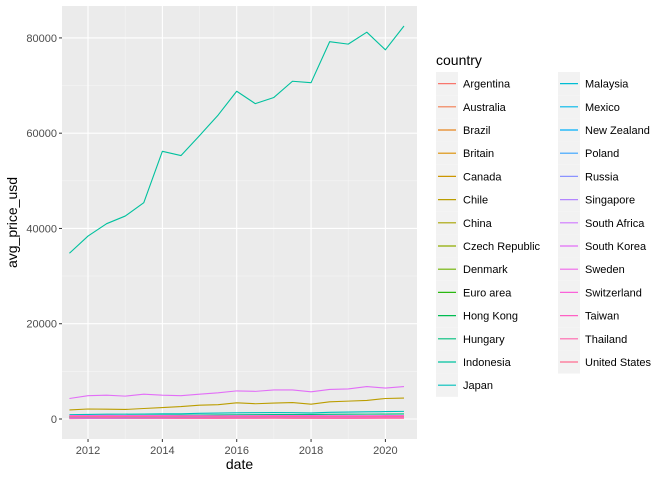  I want to click on legend-label: Switzerland, so click(613, 293).